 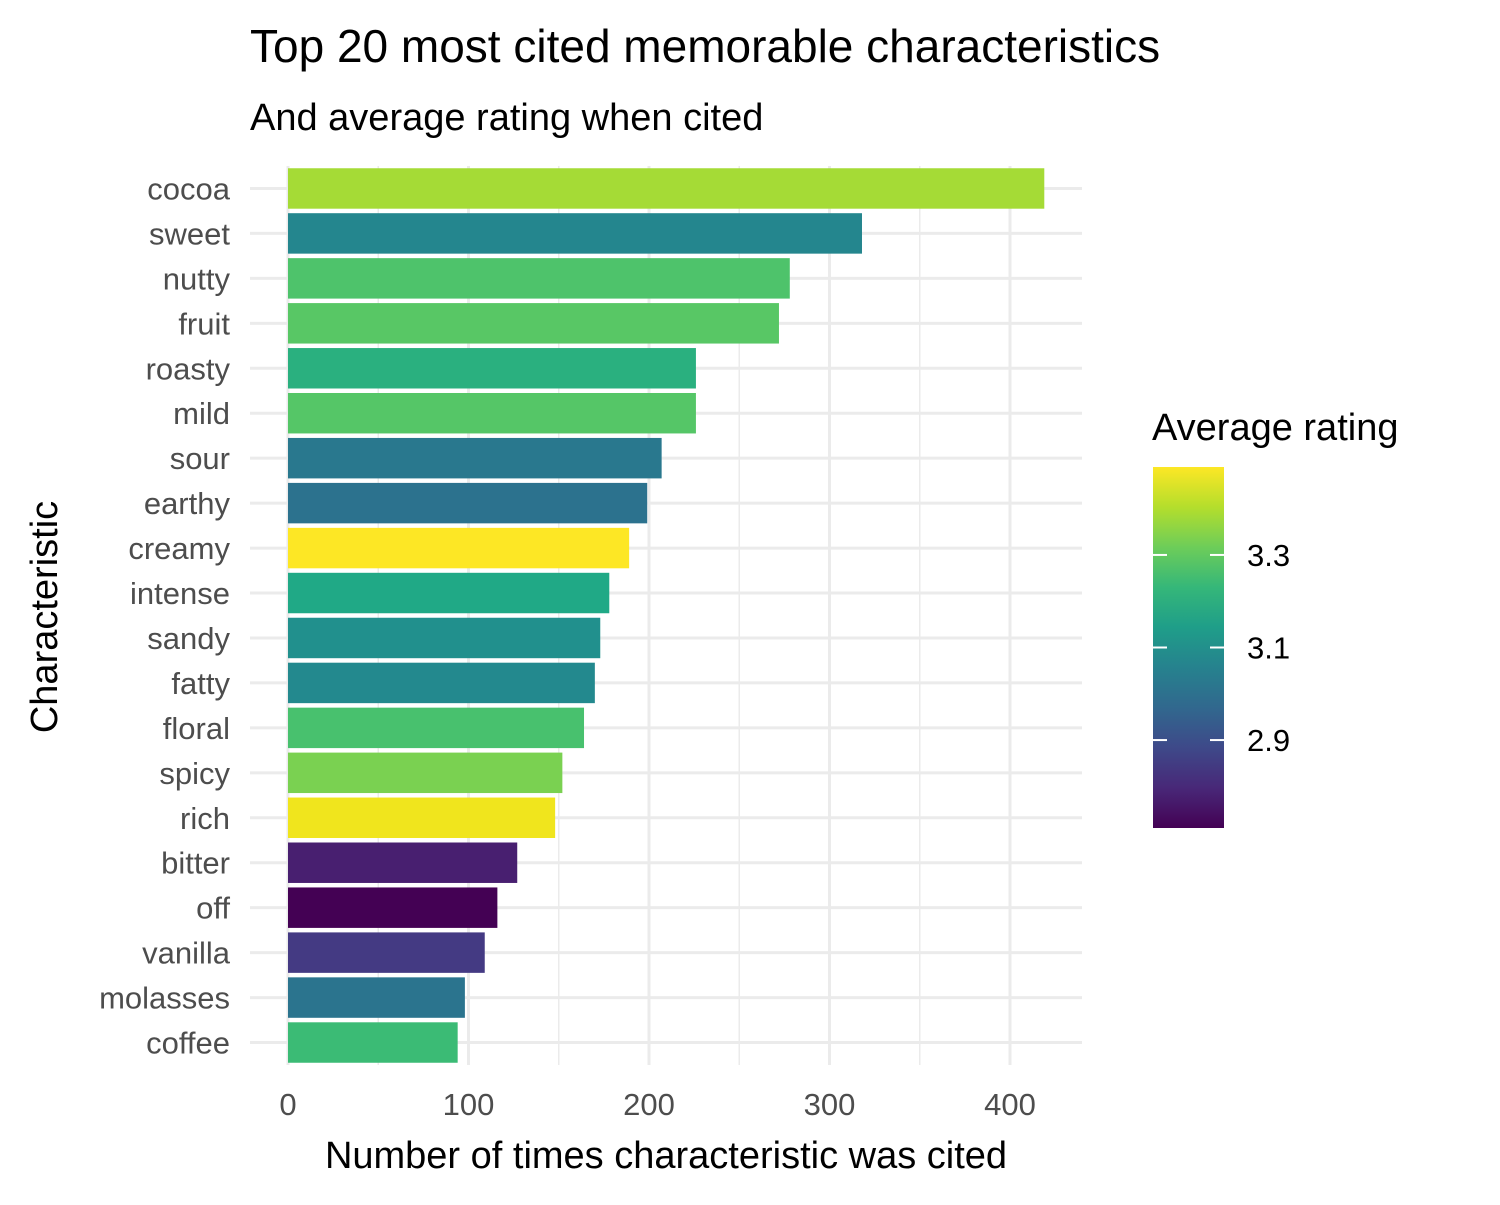 I want to click on bar-sweet, so click(x=575, y=233).